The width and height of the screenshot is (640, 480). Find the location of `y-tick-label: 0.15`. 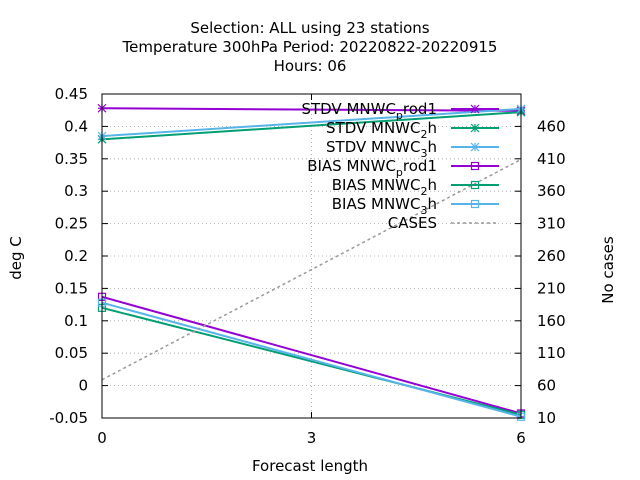

y-tick-label: 0.15 is located at coordinates (71, 288).